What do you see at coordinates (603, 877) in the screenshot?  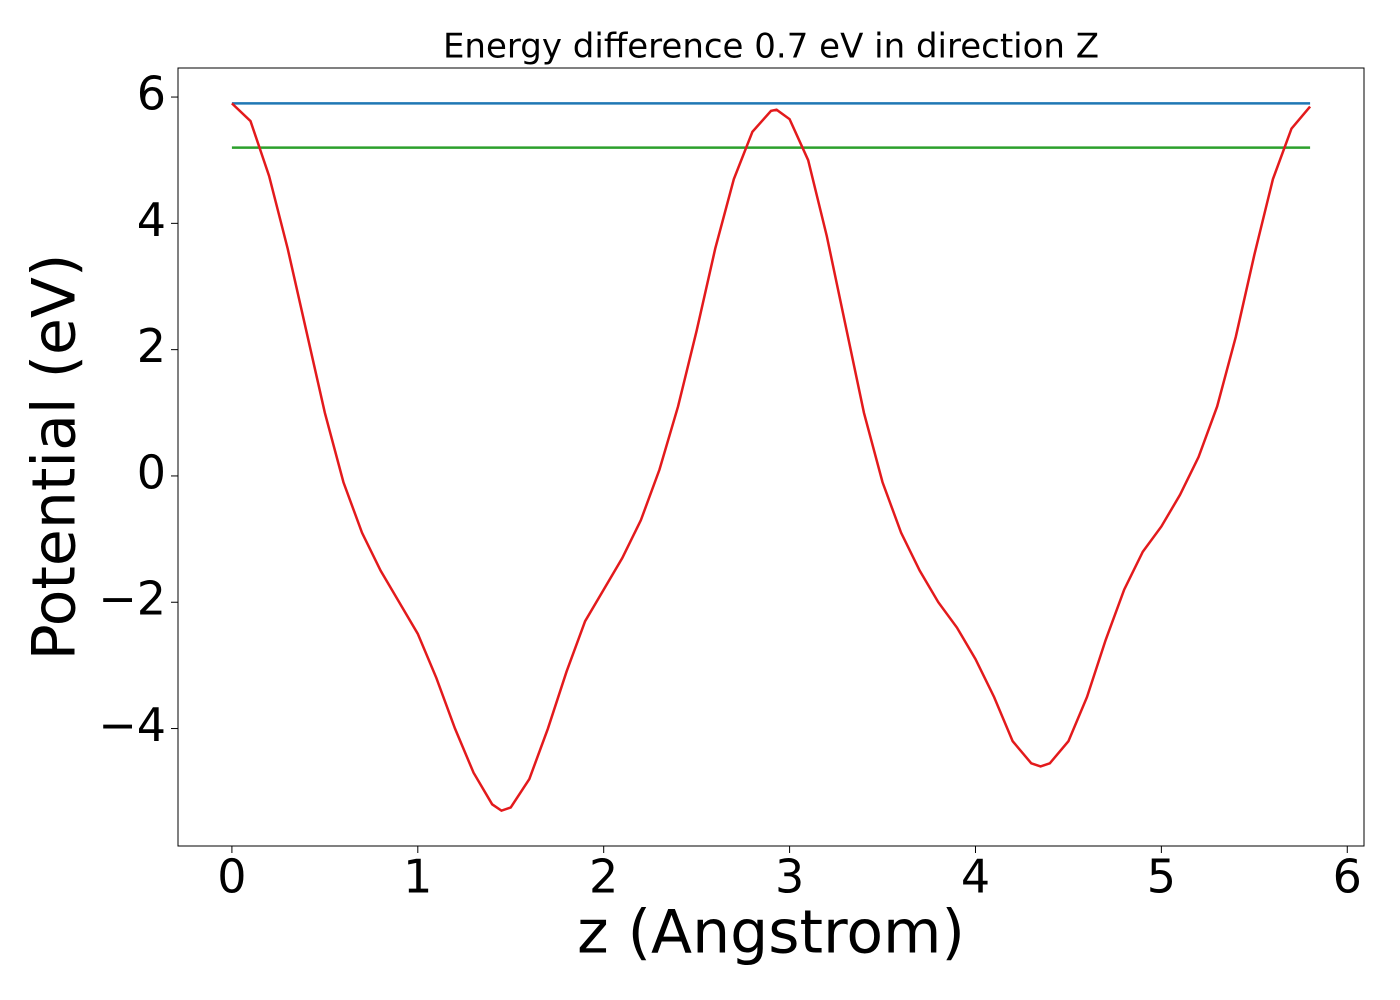 I see `x-tick-label: 2` at bounding box center [603, 877].